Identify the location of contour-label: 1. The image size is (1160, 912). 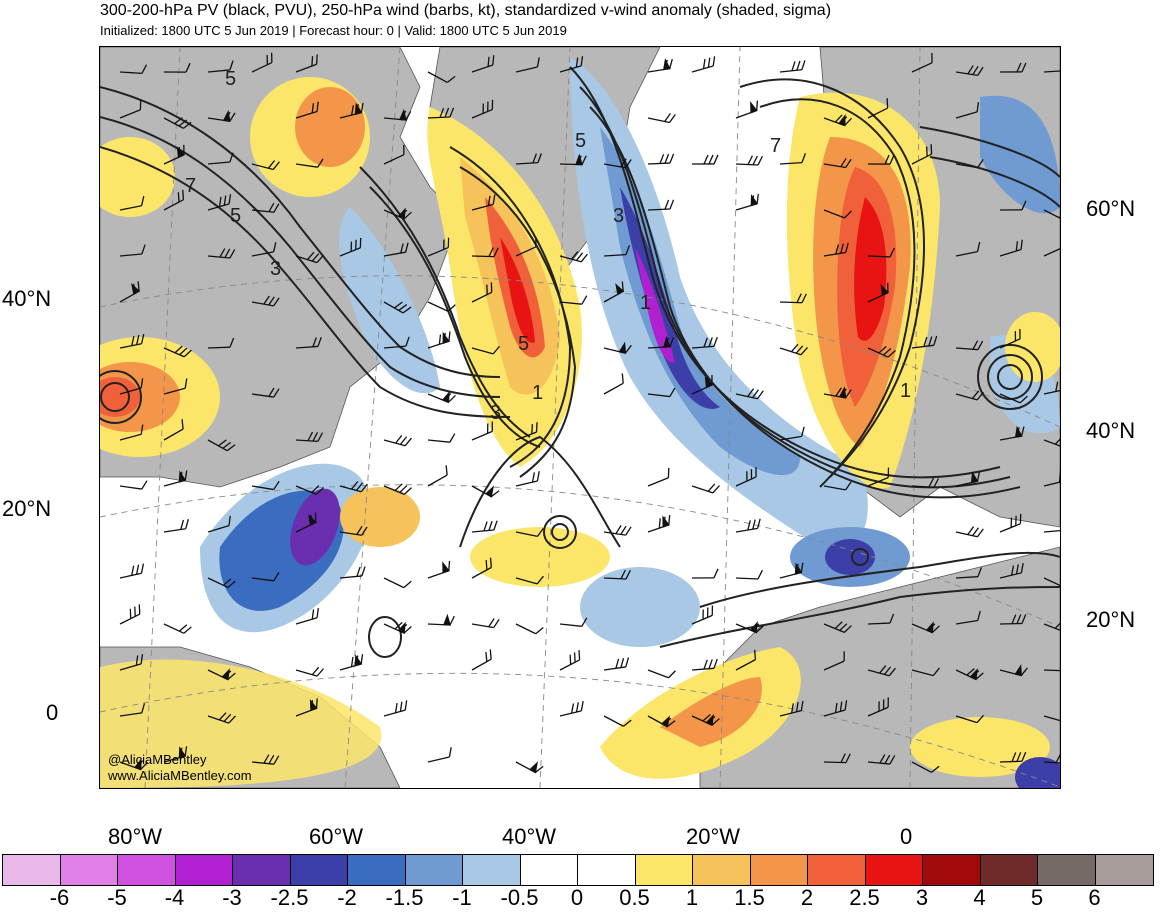
(537, 393).